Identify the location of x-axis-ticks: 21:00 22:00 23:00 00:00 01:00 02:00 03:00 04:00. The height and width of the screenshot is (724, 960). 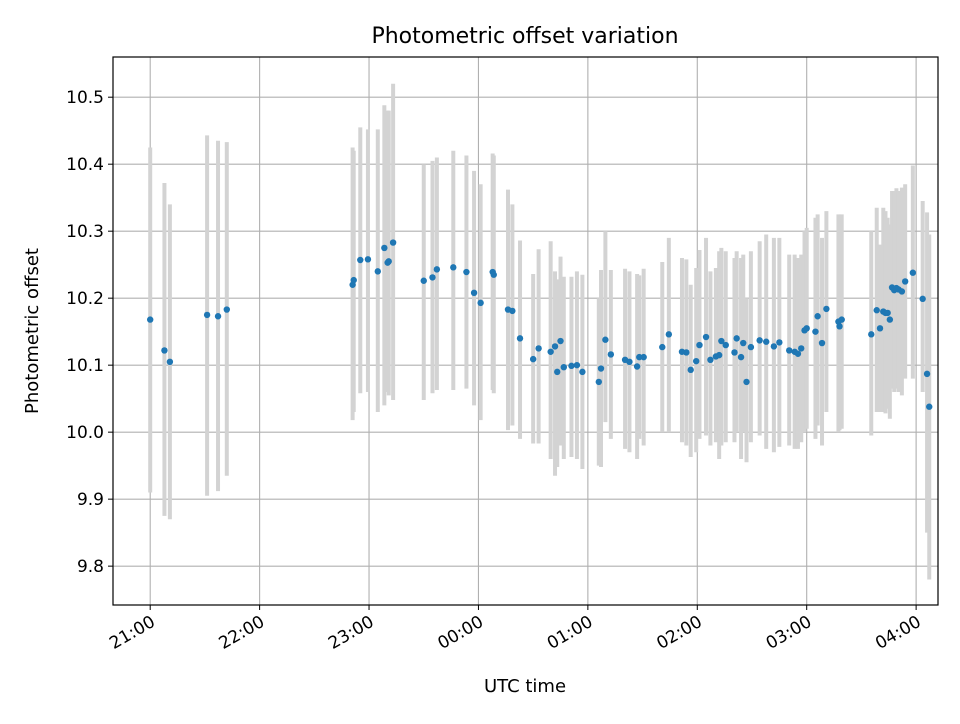
(515, 629).